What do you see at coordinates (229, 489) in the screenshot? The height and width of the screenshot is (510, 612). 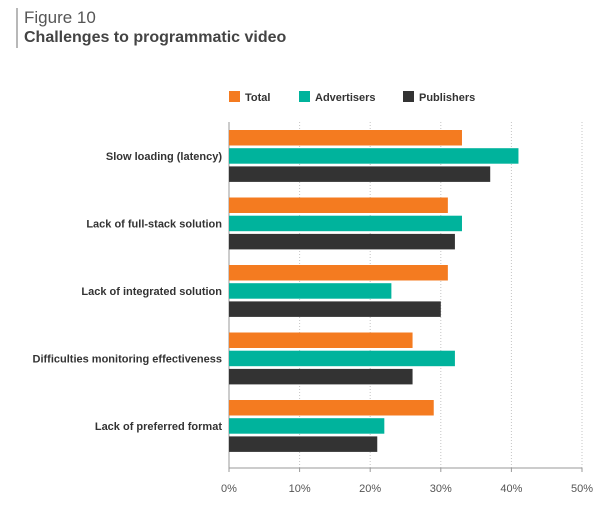 I see `x-tick-label: 0%` at bounding box center [229, 489].